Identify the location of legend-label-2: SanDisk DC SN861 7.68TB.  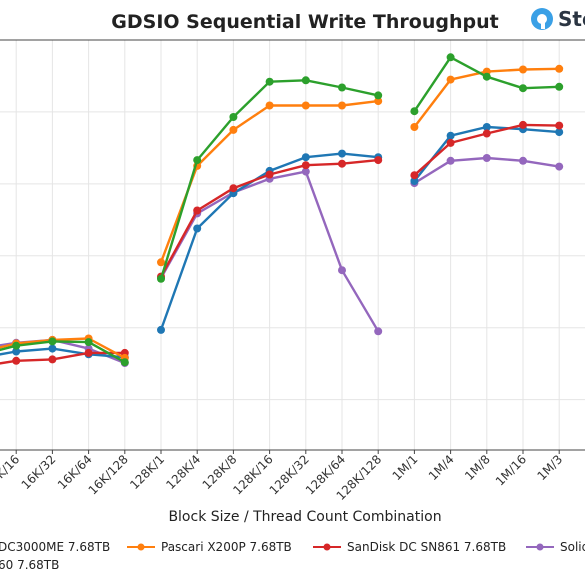
(426, 547).